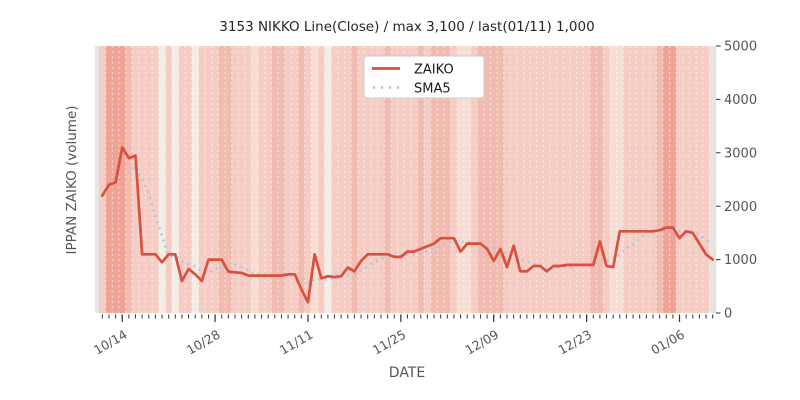 This screenshot has height=400, width=800. What do you see at coordinates (740, 100) in the screenshot?
I see `y-tick-label: 4000` at bounding box center [740, 100].